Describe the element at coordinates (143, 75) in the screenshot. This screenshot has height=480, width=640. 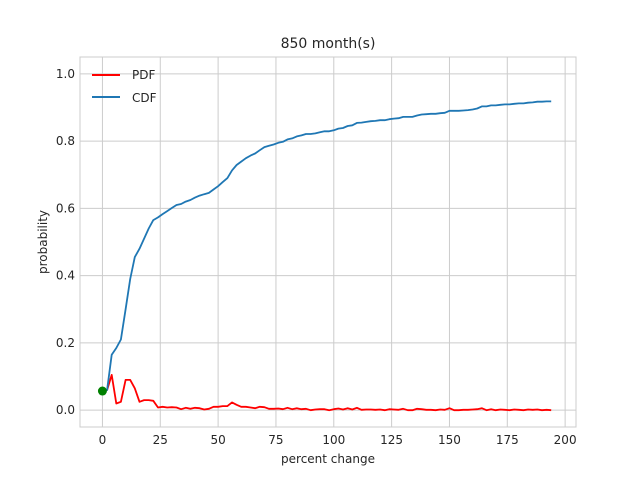
I see `legend-label-pdf: PDF` at that location.